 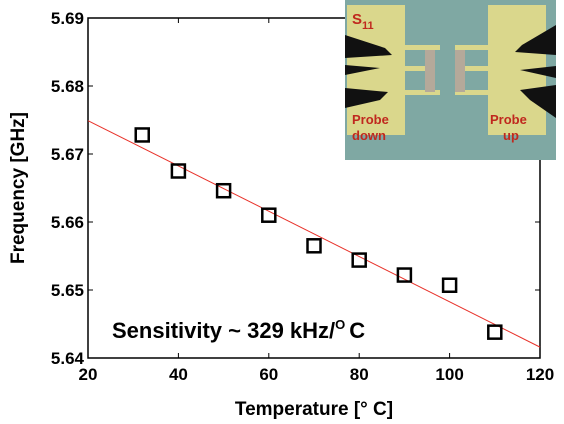 What do you see at coordinates (67, 290) in the screenshot?
I see `y-tick-label: 5.65` at bounding box center [67, 290].